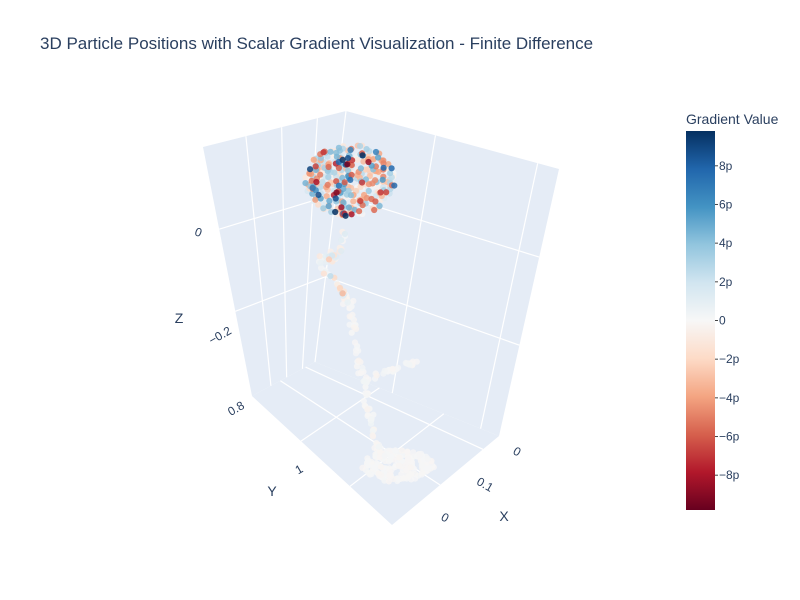 The image size is (800, 600). Describe the element at coordinates (732, 119) in the screenshot. I see `colorbar-title: Gradient Value` at that location.